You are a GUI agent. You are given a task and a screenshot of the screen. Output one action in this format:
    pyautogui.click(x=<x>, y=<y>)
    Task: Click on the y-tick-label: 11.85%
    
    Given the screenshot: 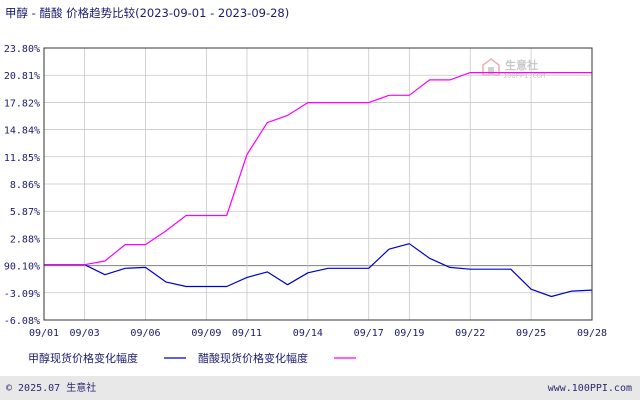 What is the action you would take?
    pyautogui.click(x=22, y=158)
    